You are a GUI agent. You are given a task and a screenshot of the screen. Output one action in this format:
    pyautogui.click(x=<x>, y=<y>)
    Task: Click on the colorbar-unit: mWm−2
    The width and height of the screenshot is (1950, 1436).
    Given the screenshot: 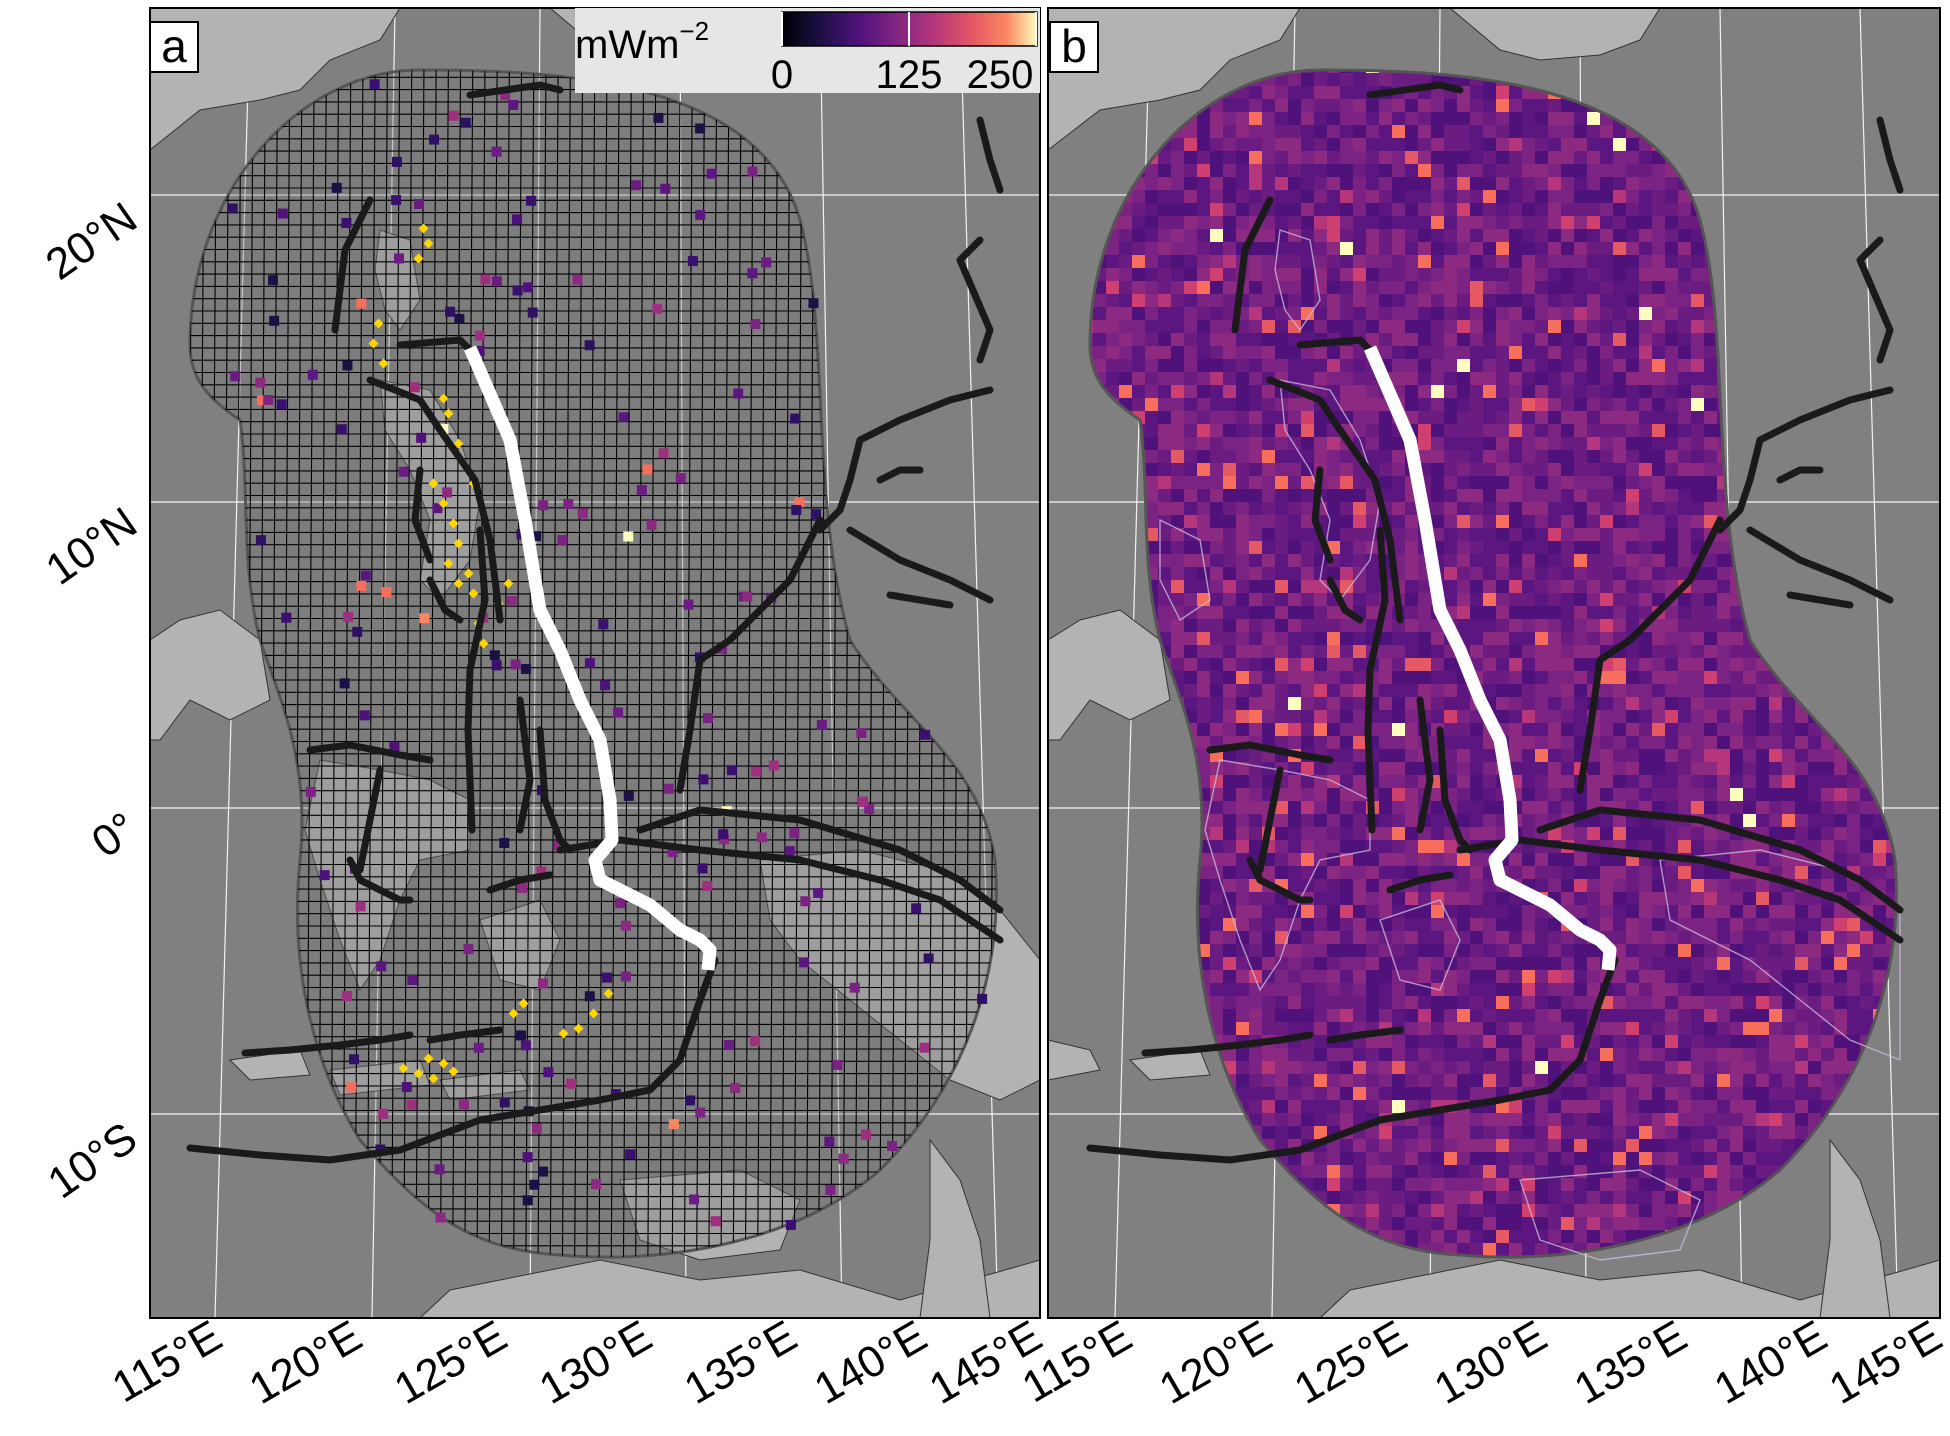 What is the action you would take?
    pyautogui.click(x=642, y=41)
    